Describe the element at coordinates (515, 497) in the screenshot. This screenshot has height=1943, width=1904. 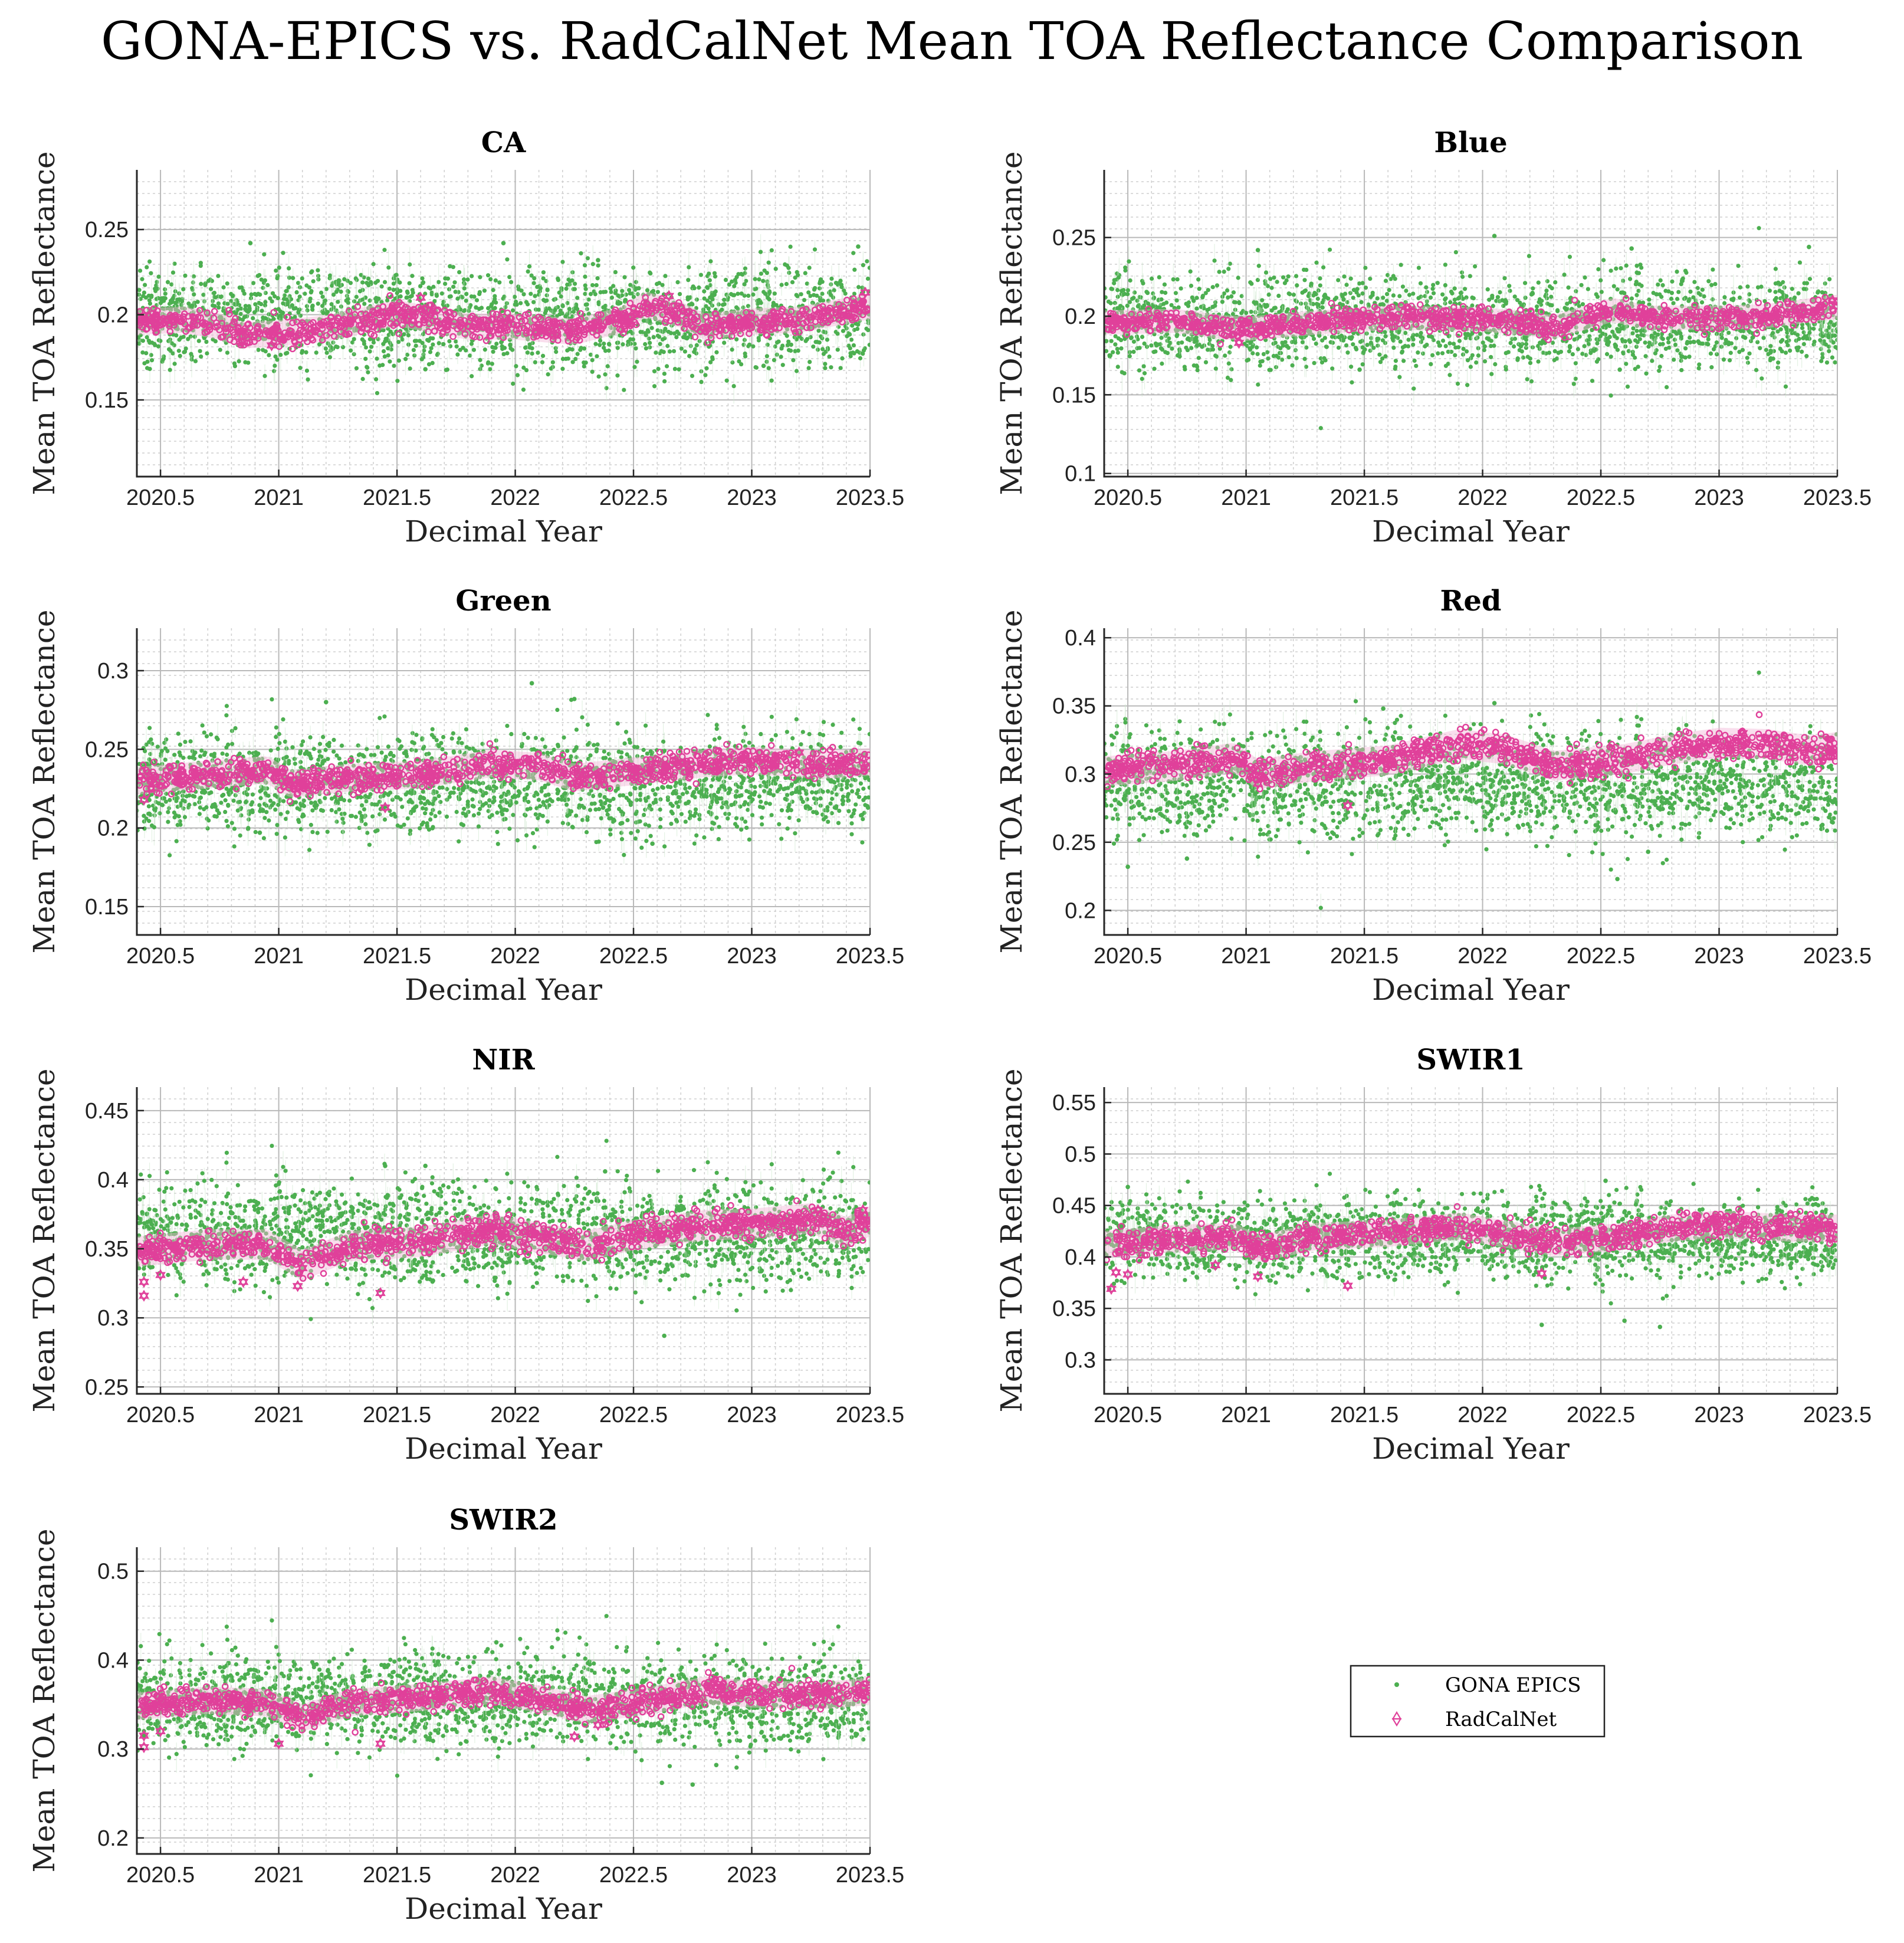
I see `ca-xtick-label: 2022` at that location.